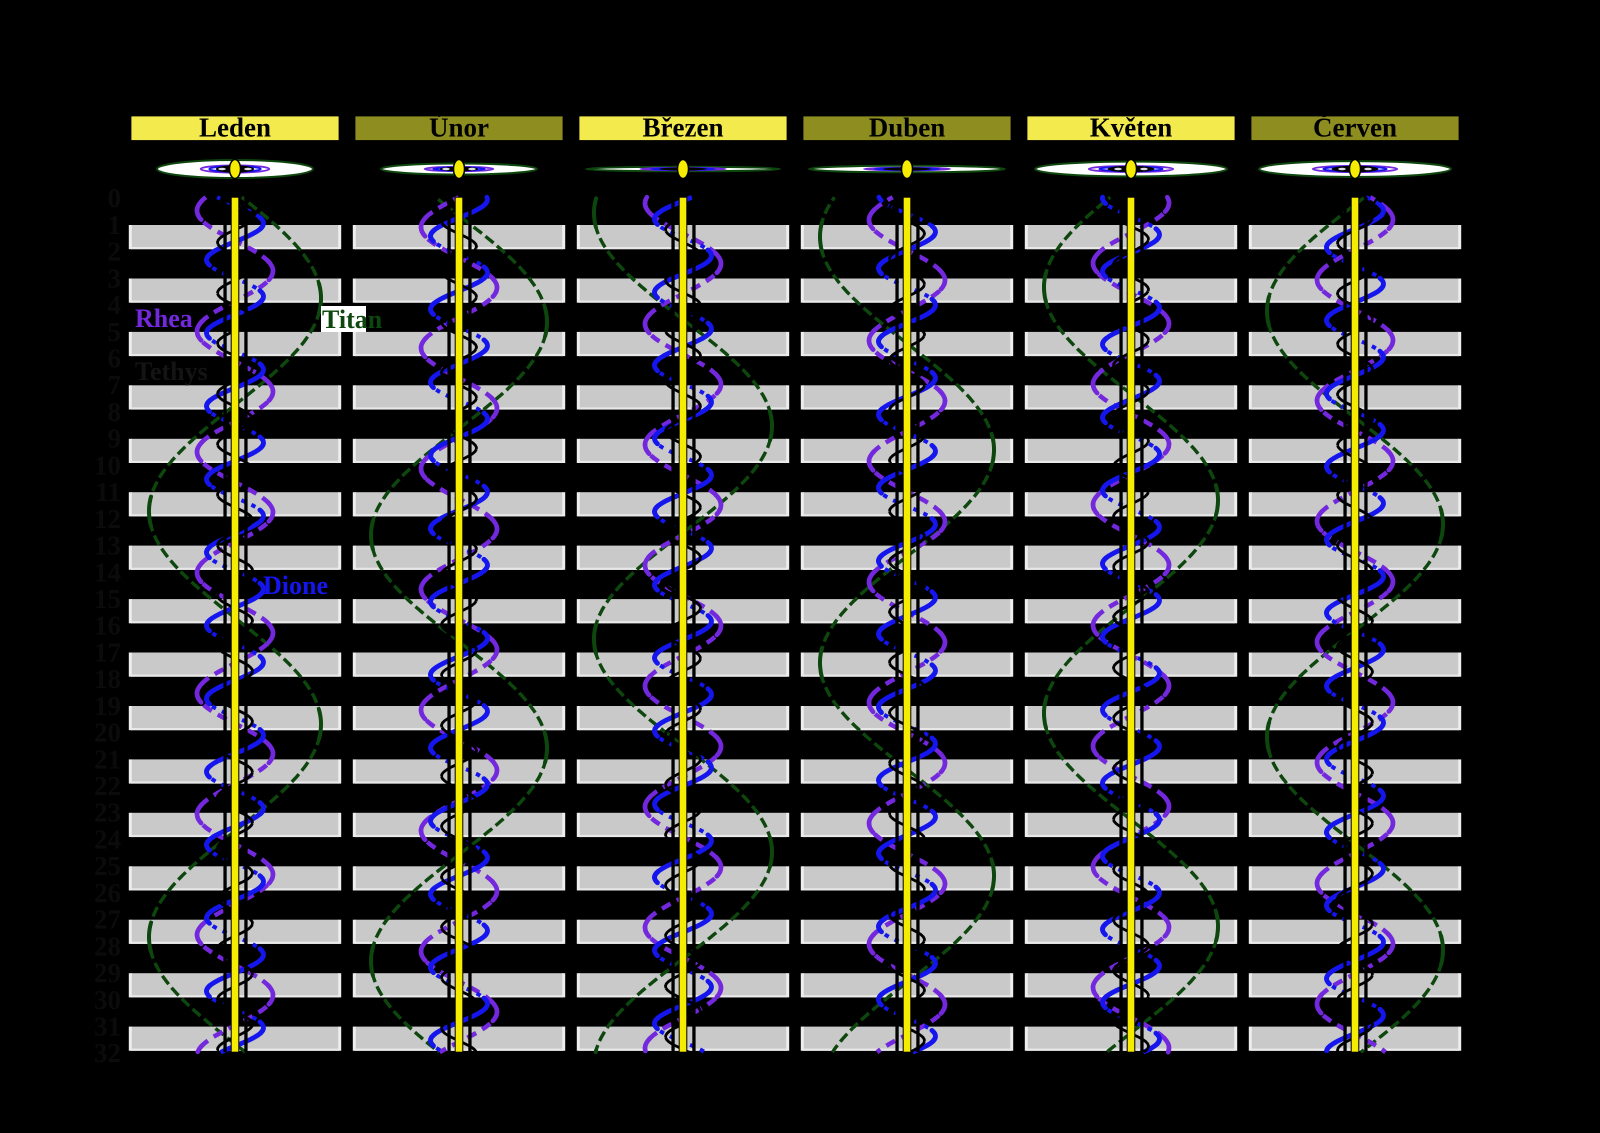 This screenshot has width=1600, height=1133. Describe the element at coordinates (107, 786) in the screenshot. I see `svg-text: 22` at that location.